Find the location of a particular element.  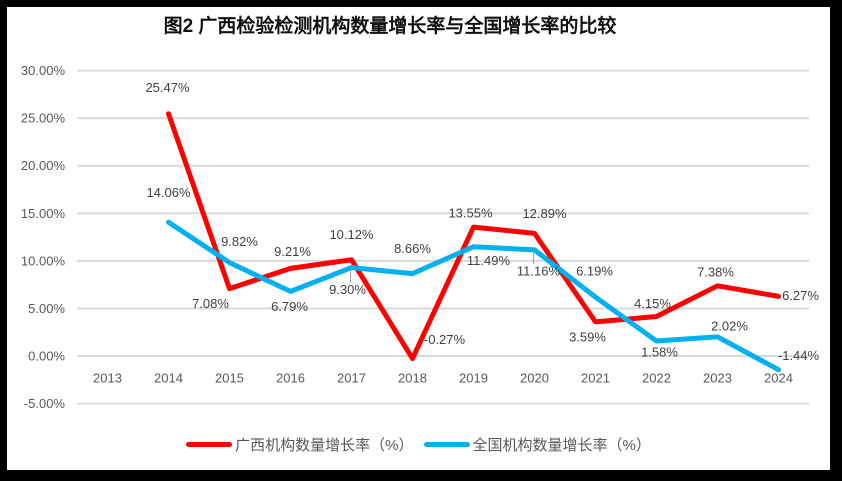

x-axis-tick-label: 2020 is located at coordinates (534, 378).